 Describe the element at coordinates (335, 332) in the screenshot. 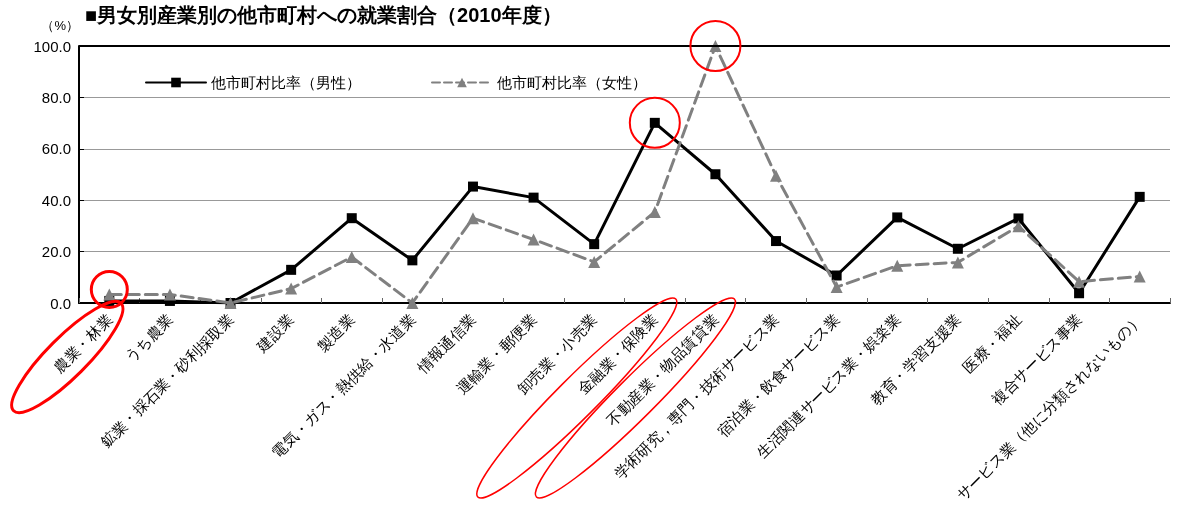

I see `x-tick-label: 製造業` at that location.